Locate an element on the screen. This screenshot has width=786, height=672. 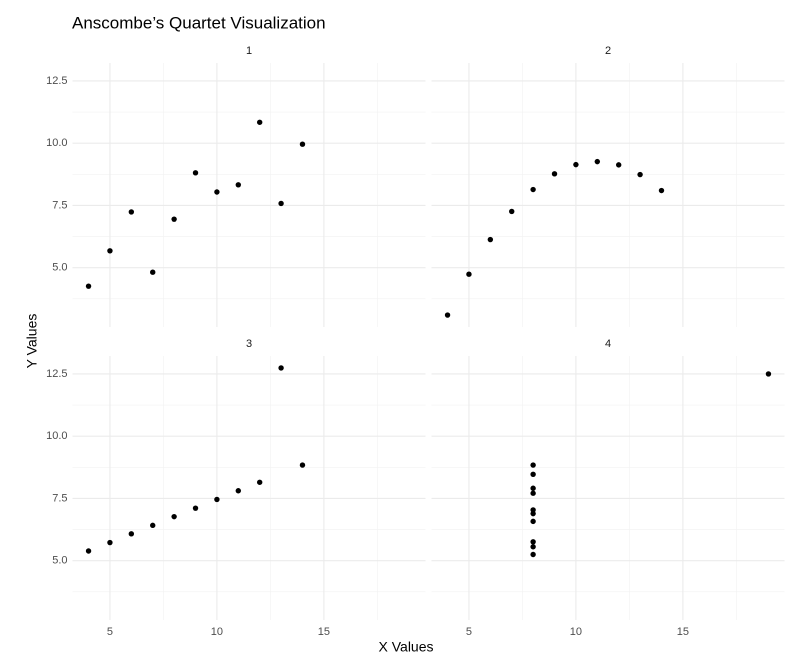
facet-label: 1 is located at coordinates (249, 51).